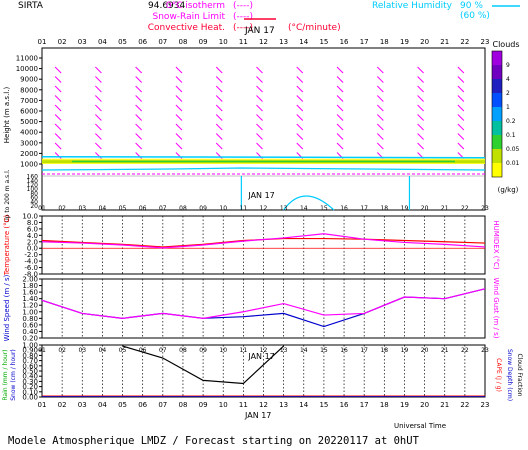 The height and width of the screenshot is (450, 528). I want to click on ytick-label: 20, so click(34, 206).